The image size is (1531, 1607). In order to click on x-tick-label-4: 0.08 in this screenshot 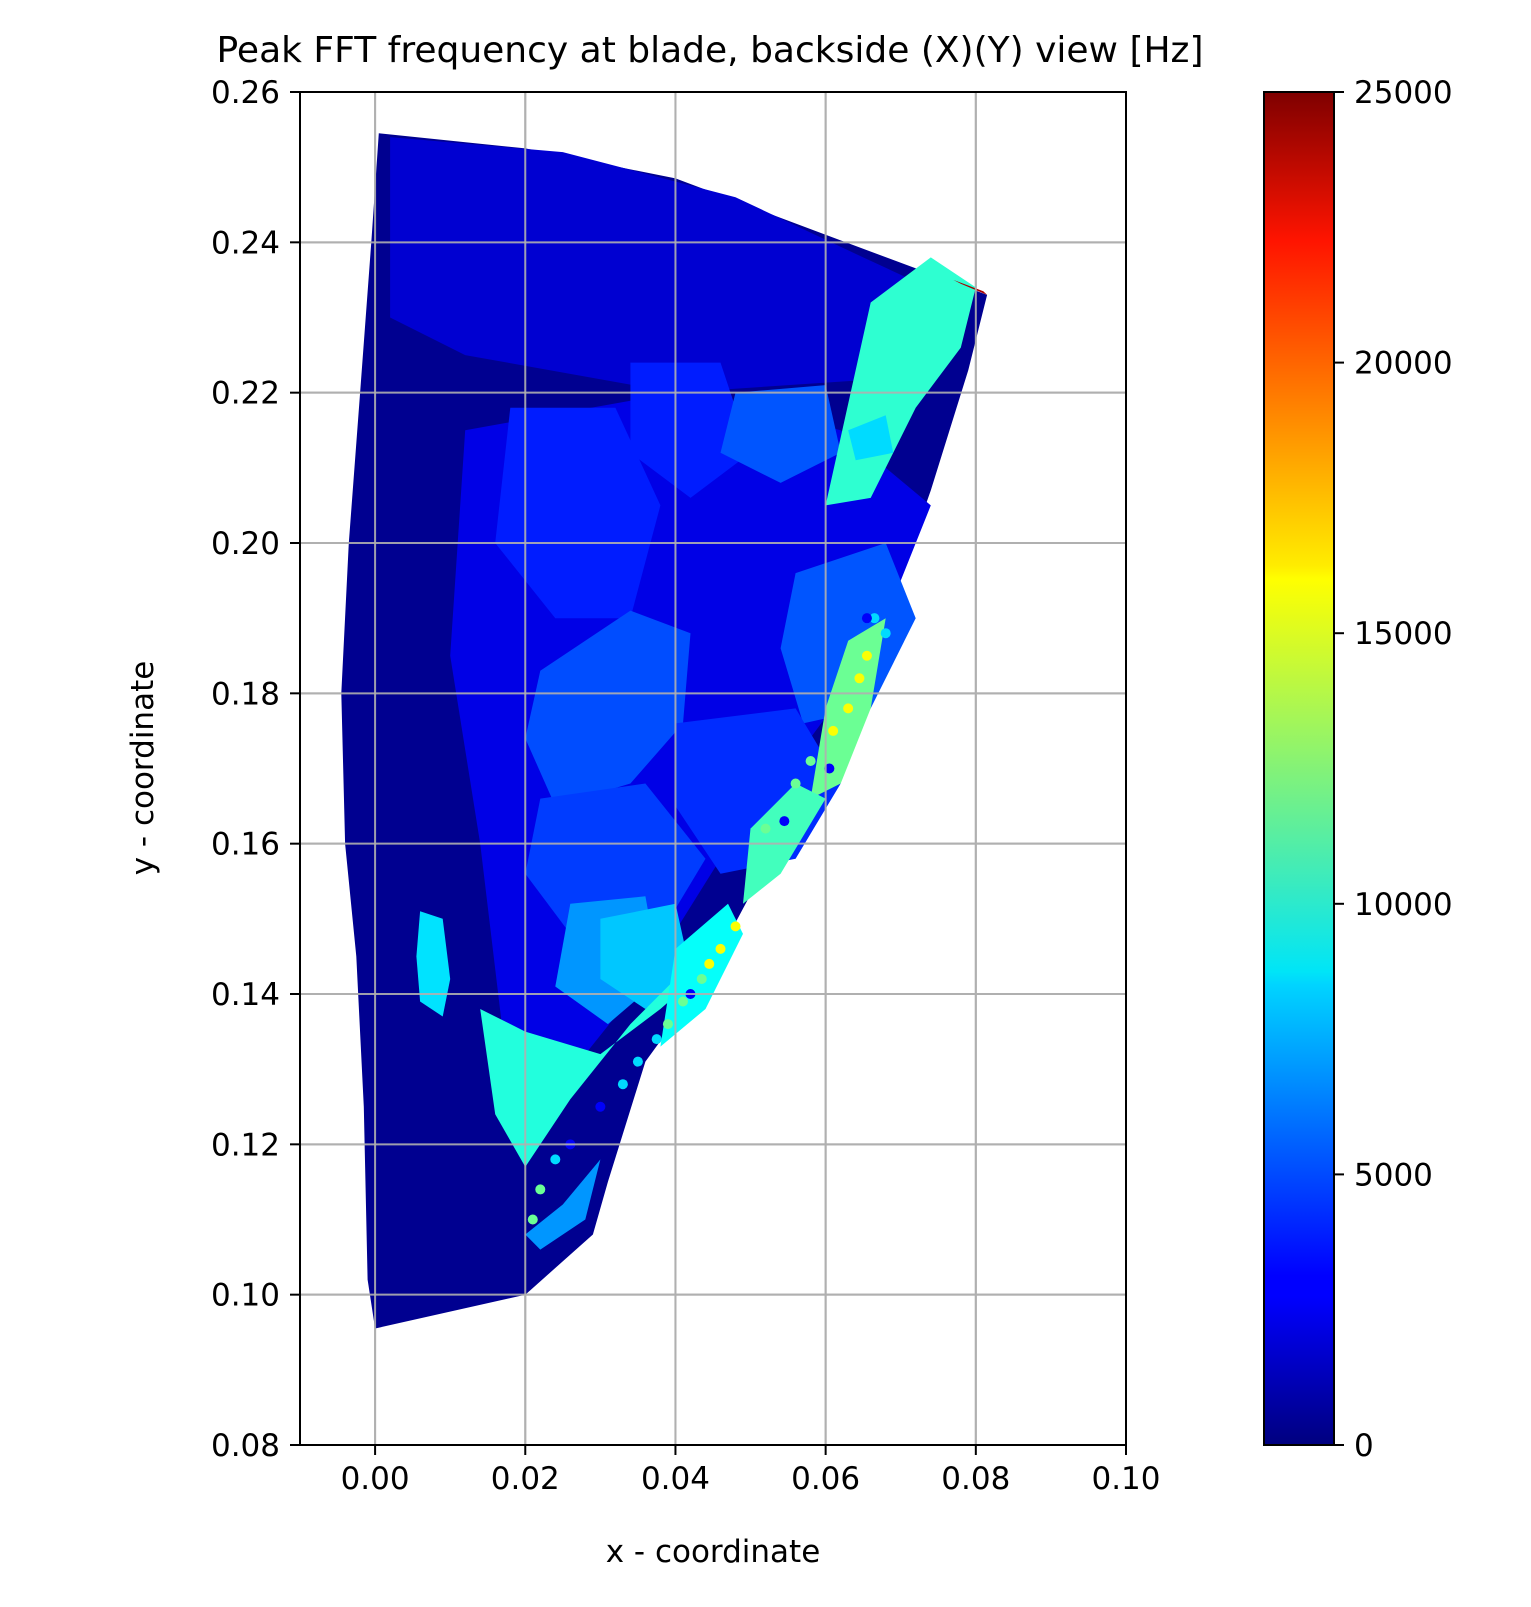, I will do `click(975, 1479)`.